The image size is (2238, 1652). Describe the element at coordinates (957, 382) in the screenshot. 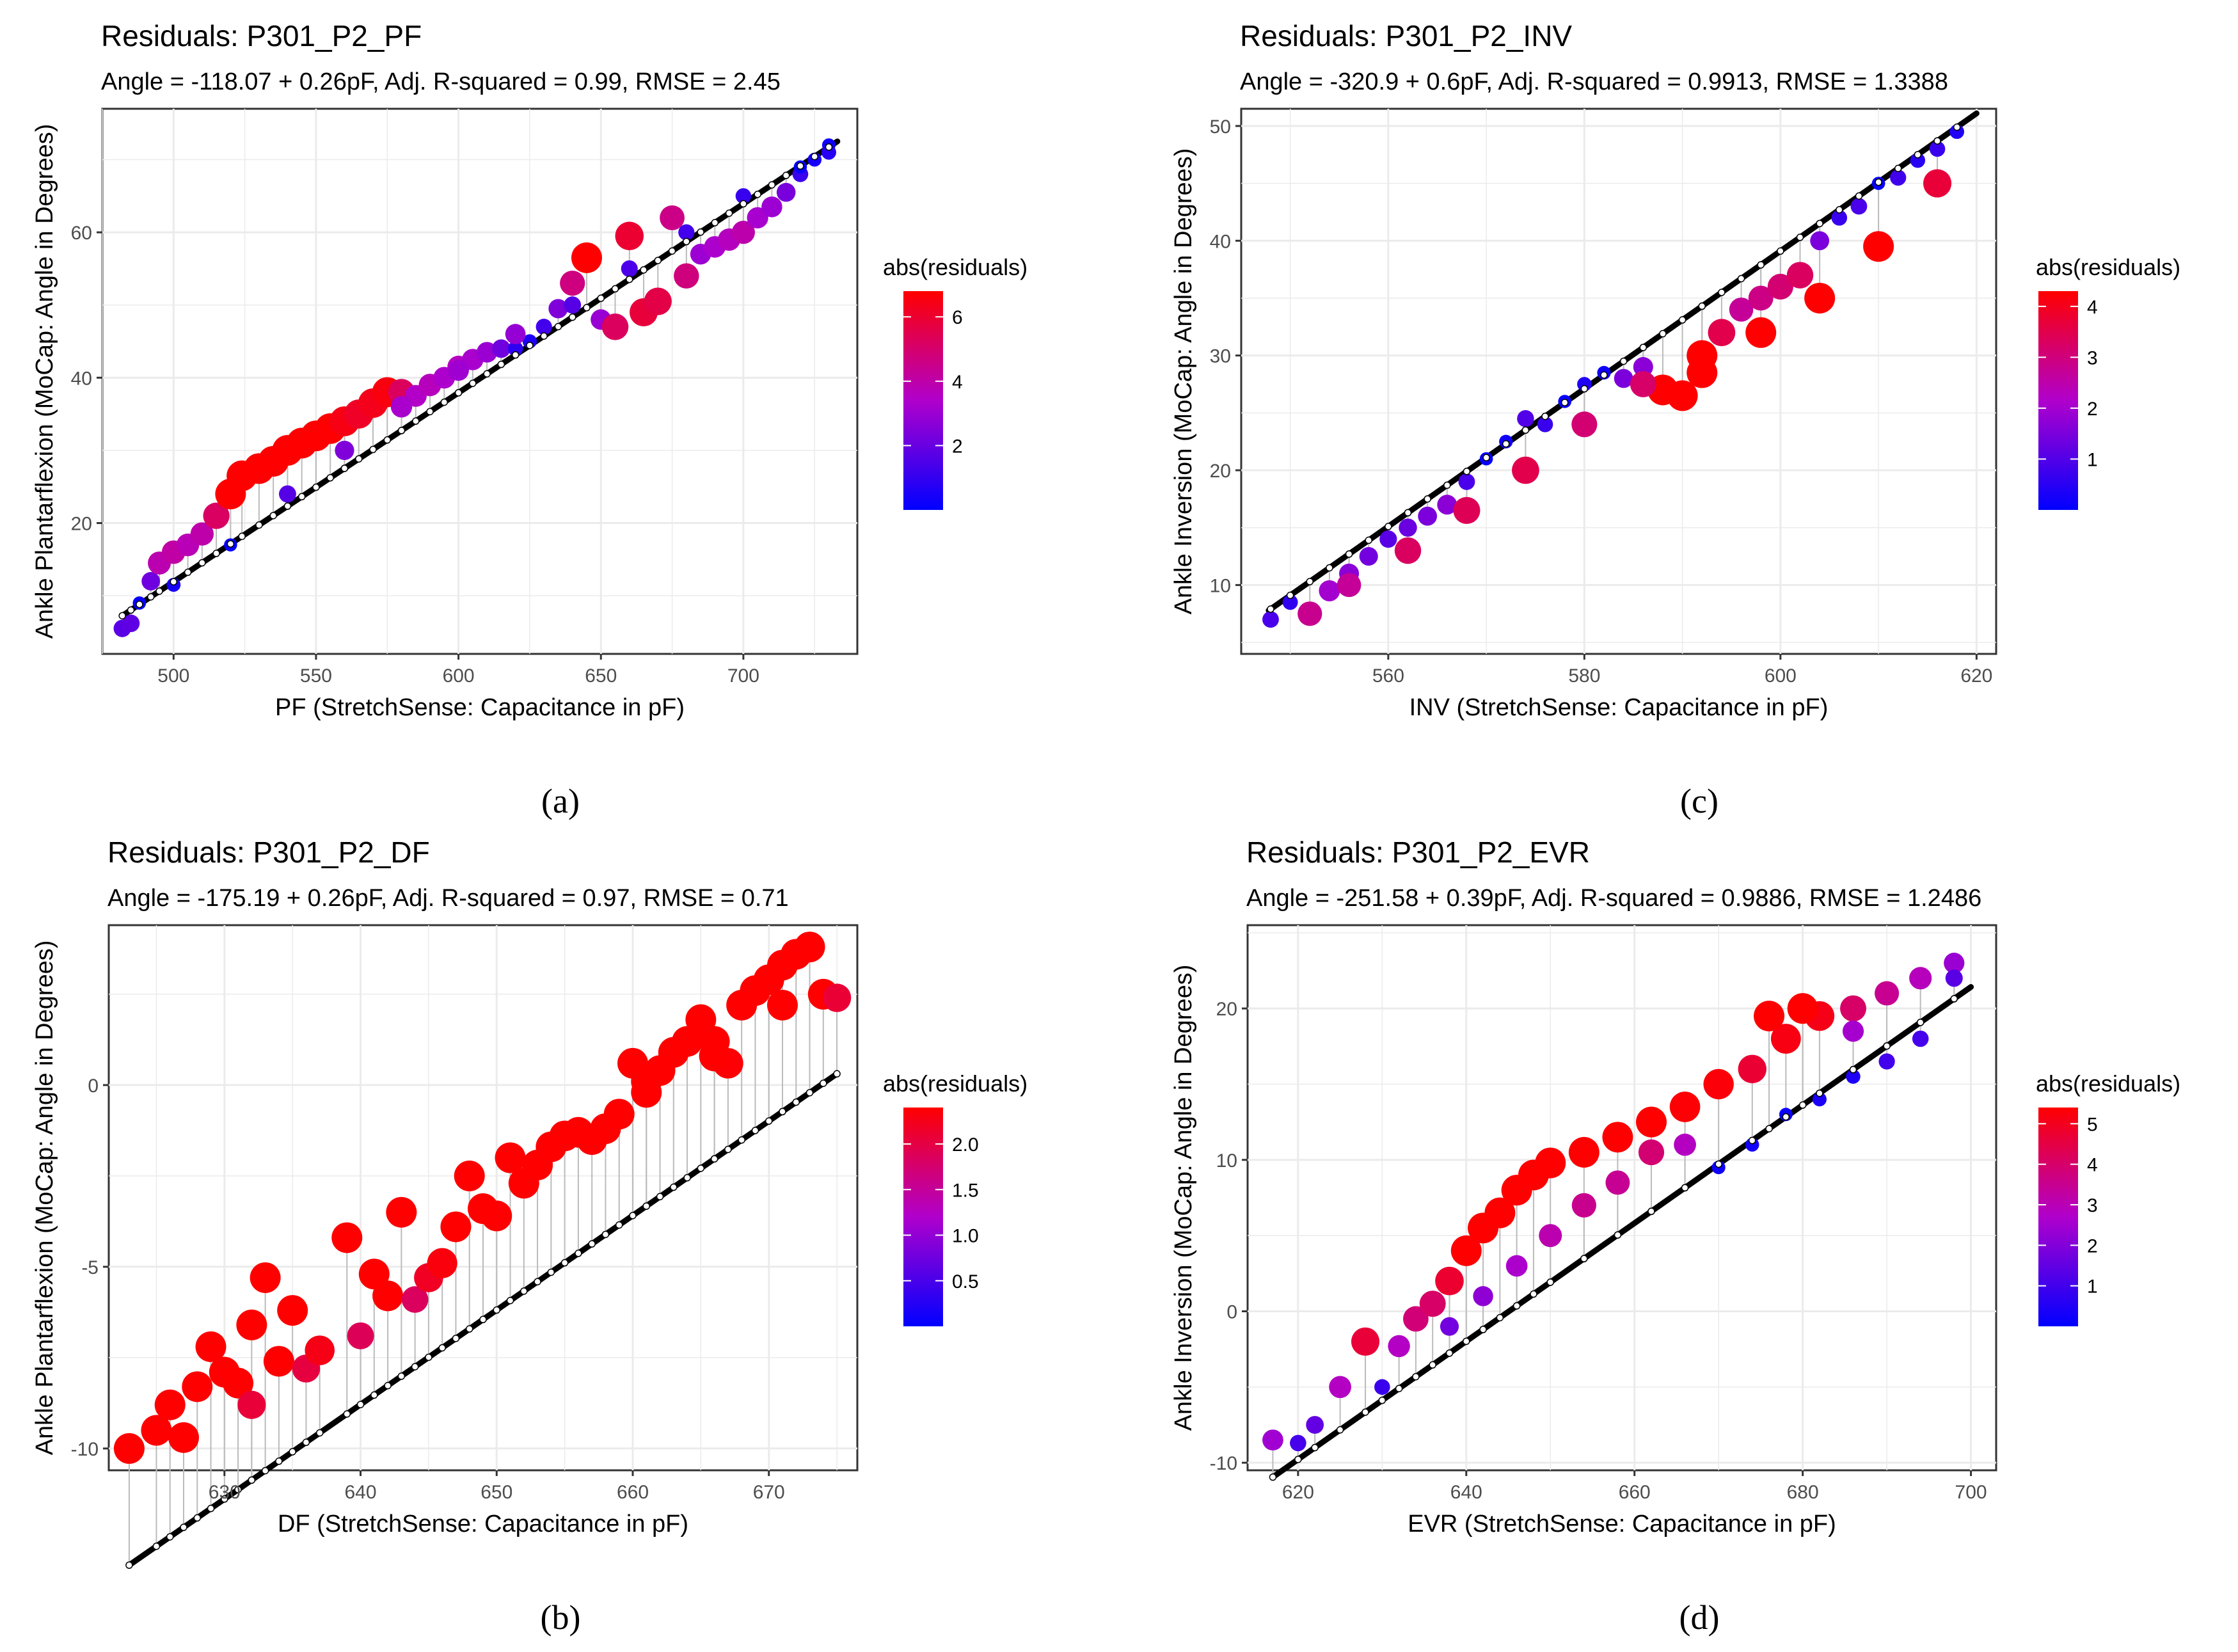

I see `legend-tick-label: 4` at that location.